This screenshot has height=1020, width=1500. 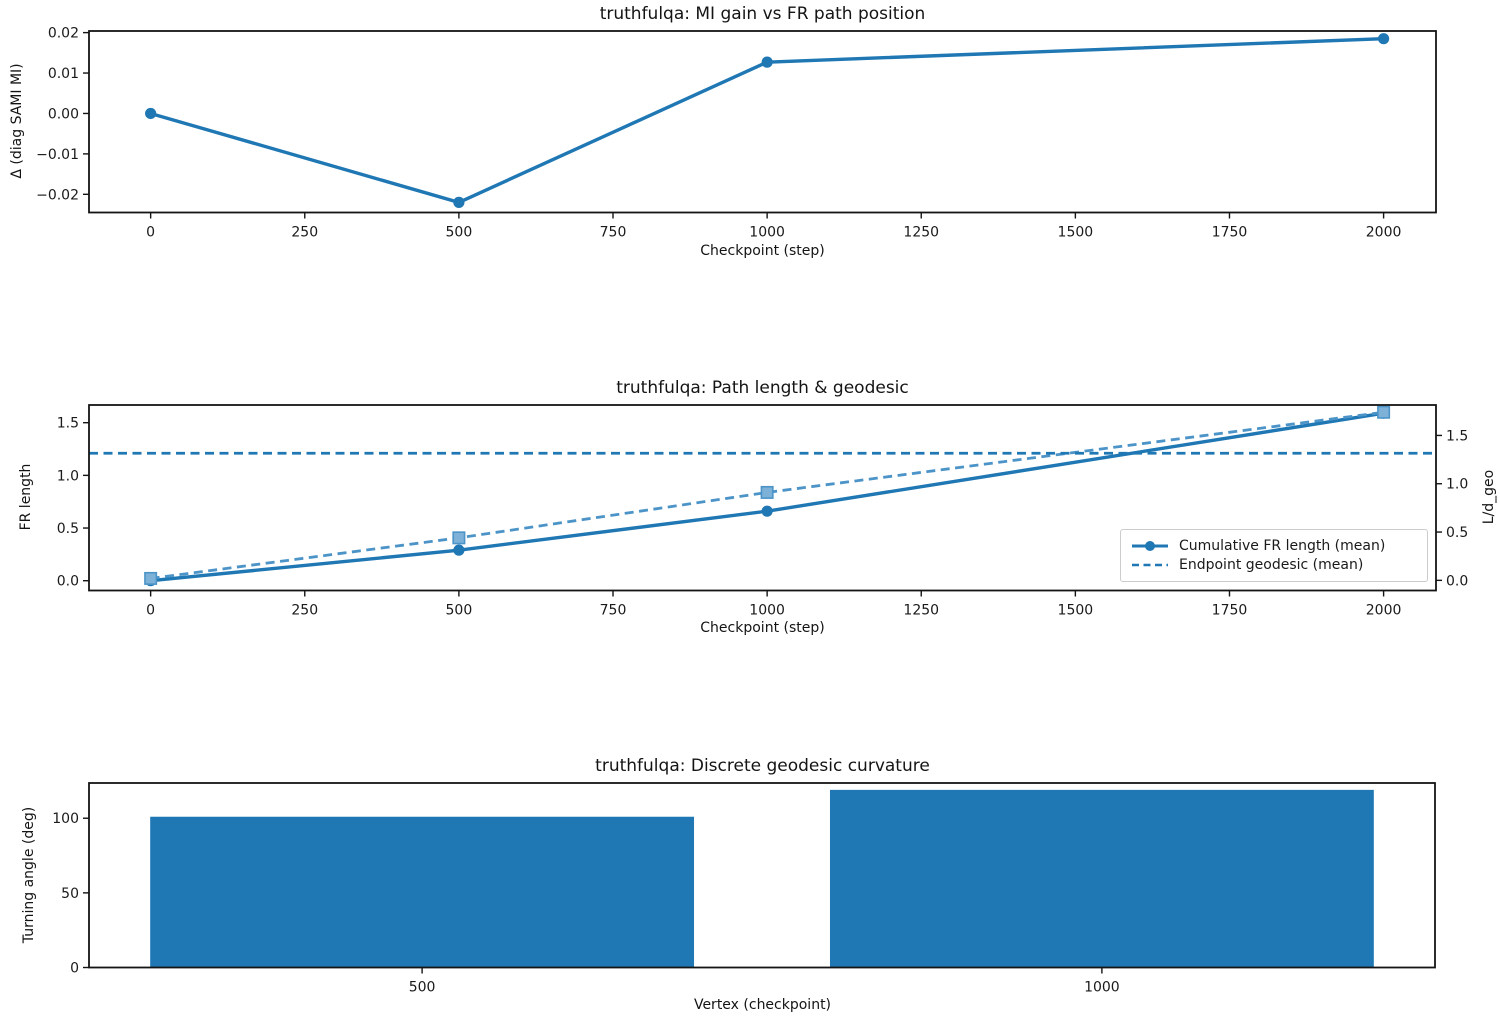 What do you see at coordinates (1457, 533) in the screenshot?
I see `y-tick-right-label: 0.5` at bounding box center [1457, 533].